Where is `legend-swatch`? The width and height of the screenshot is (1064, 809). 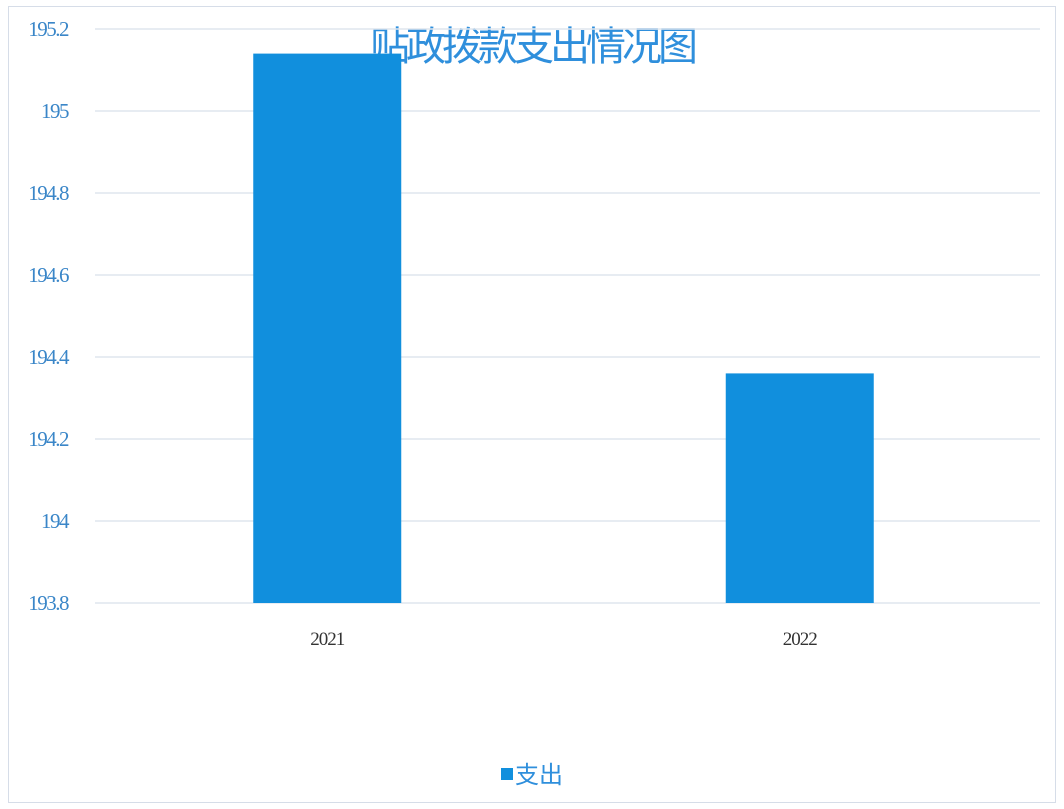 legend-swatch is located at coordinates (507, 774).